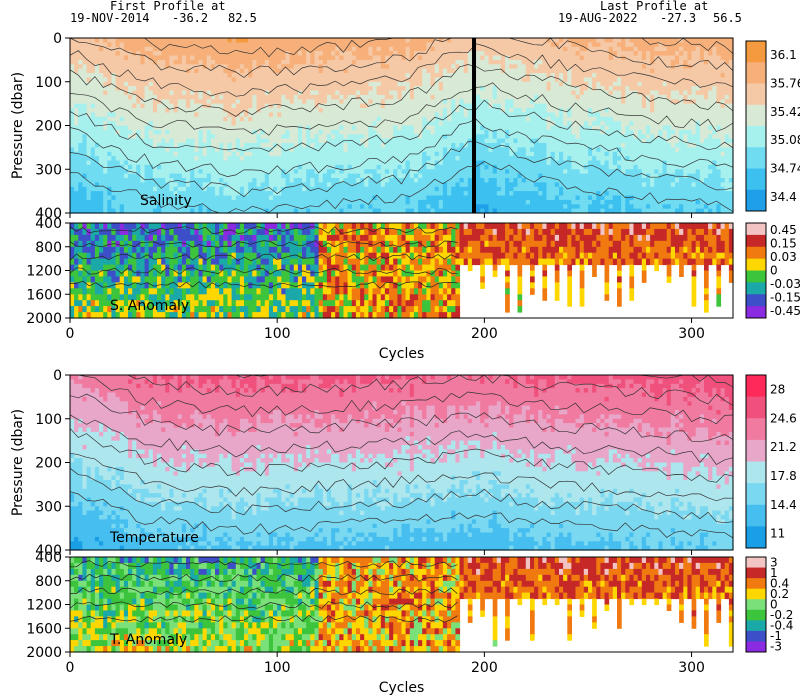 The width and height of the screenshot is (800, 700). Describe the element at coordinates (781, 626) in the screenshot. I see `colorbar-tick-label: -0.4` at that location.